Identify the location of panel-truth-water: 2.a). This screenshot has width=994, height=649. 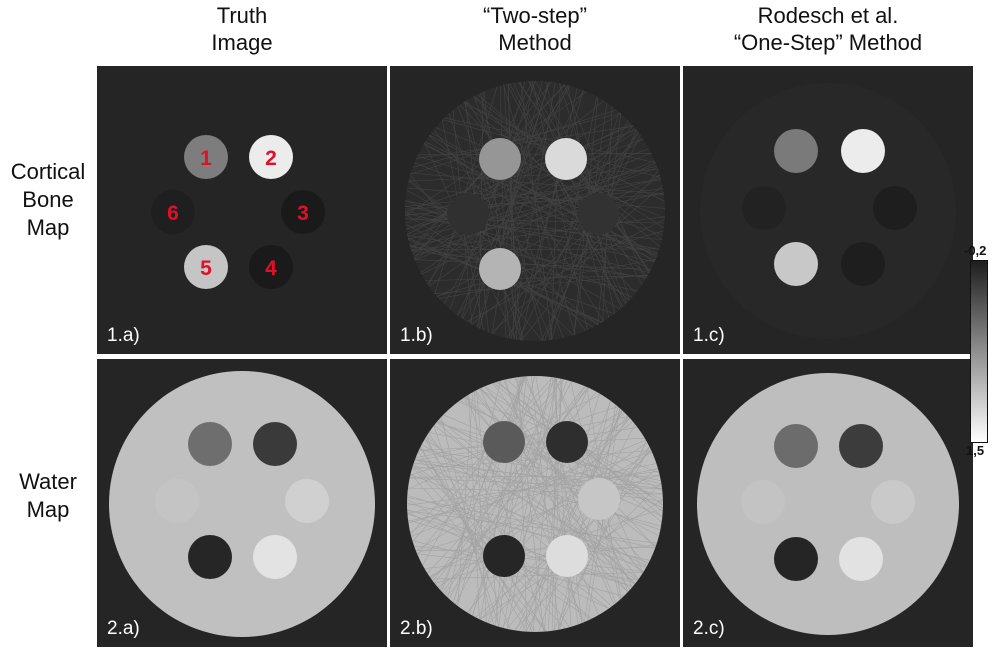
(242, 503).